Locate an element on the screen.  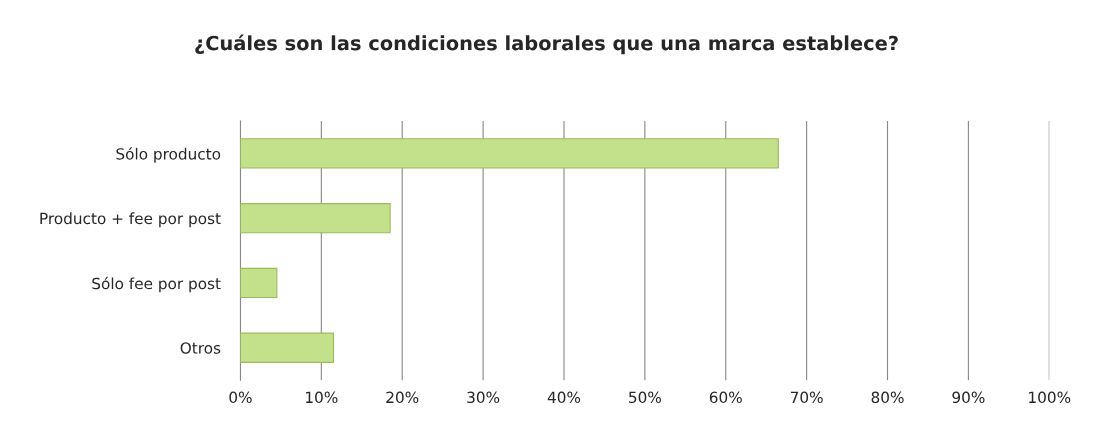
x-tick-label: 60% is located at coordinates (725, 397).